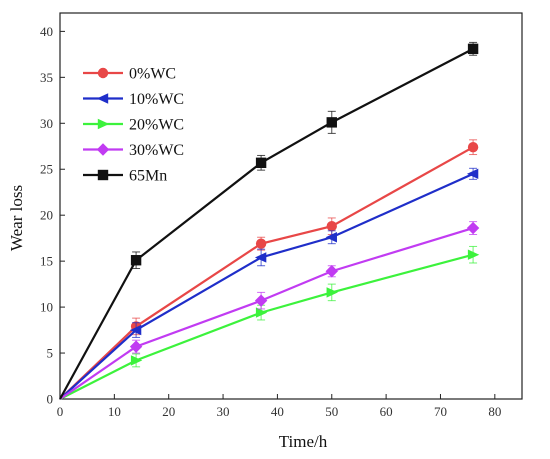 Image resolution: width=550 pixels, height=459 pixels. What do you see at coordinates (114, 411) in the screenshot?
I see `x-tick-label: 10` at bounding box center [114, 411].